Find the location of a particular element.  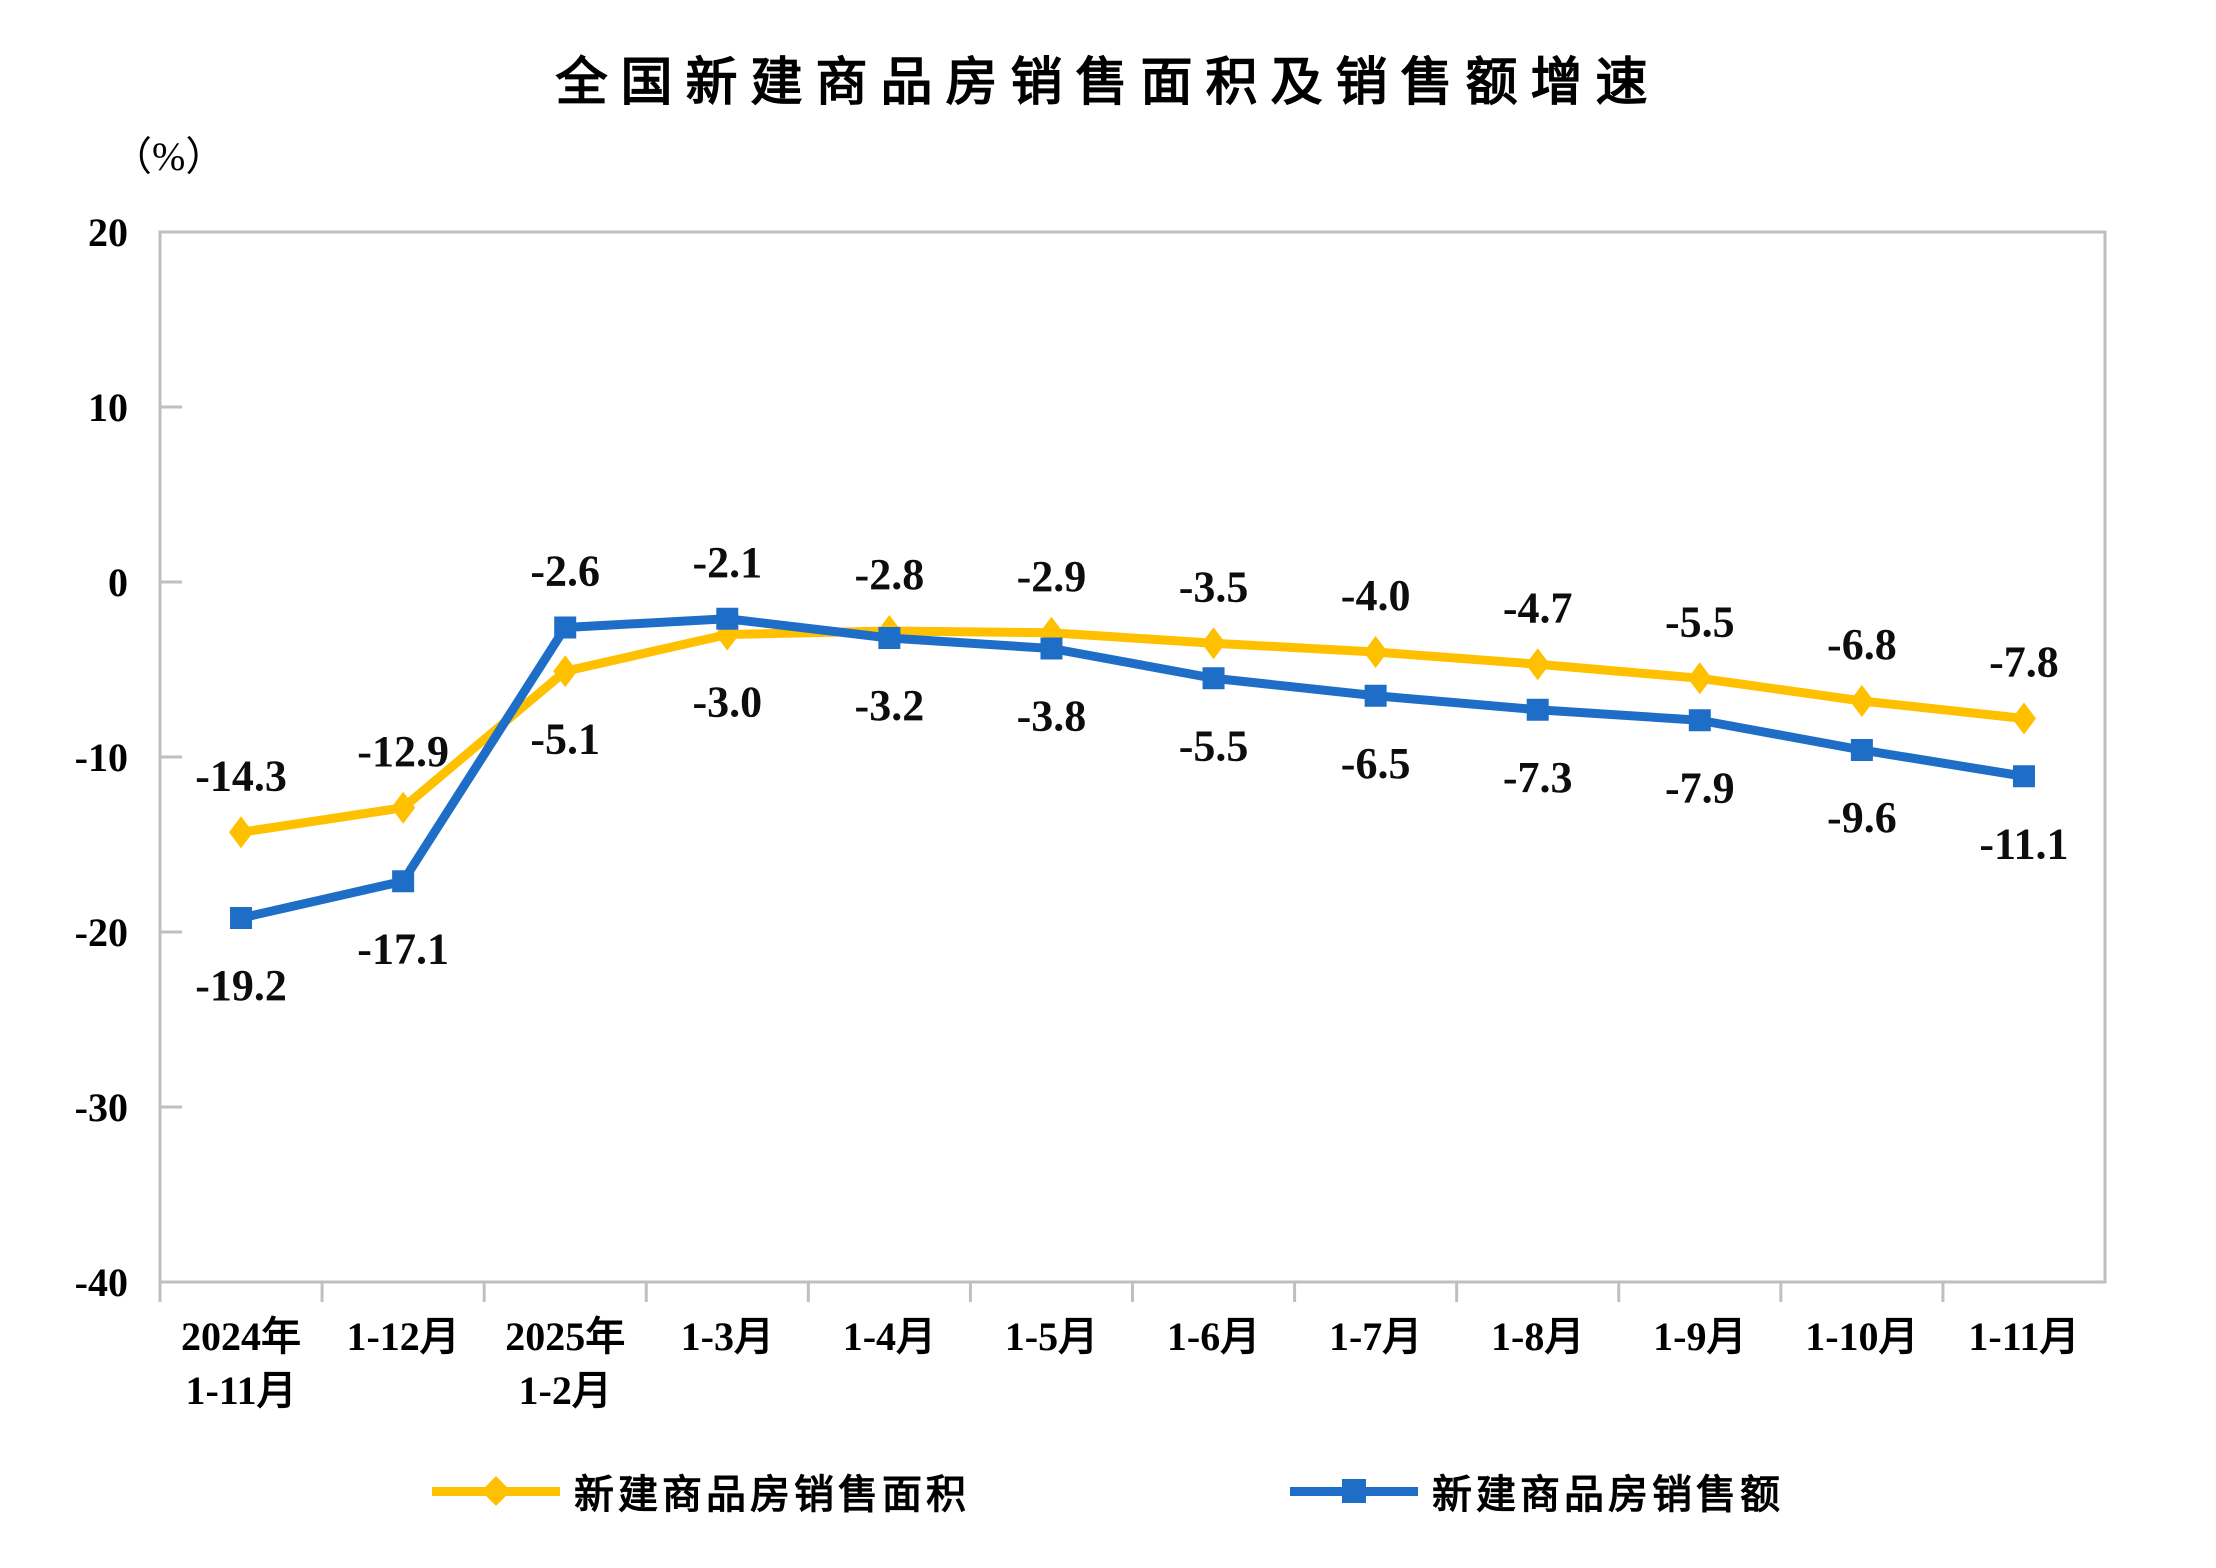

legend-line-amount is located at coordinates (1354, 1491).